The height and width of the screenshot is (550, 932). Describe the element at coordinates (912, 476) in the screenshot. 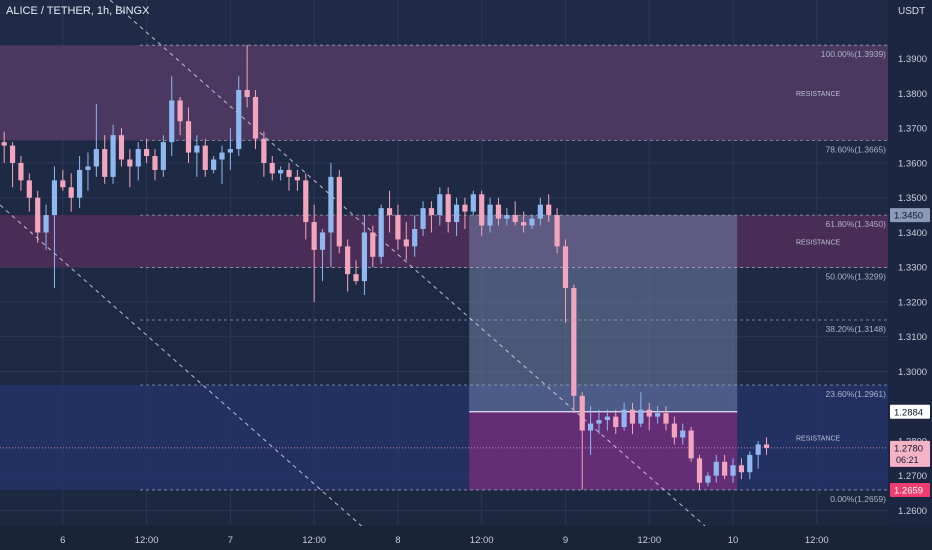

I see `price-tick-label: 1.2700` at that location.